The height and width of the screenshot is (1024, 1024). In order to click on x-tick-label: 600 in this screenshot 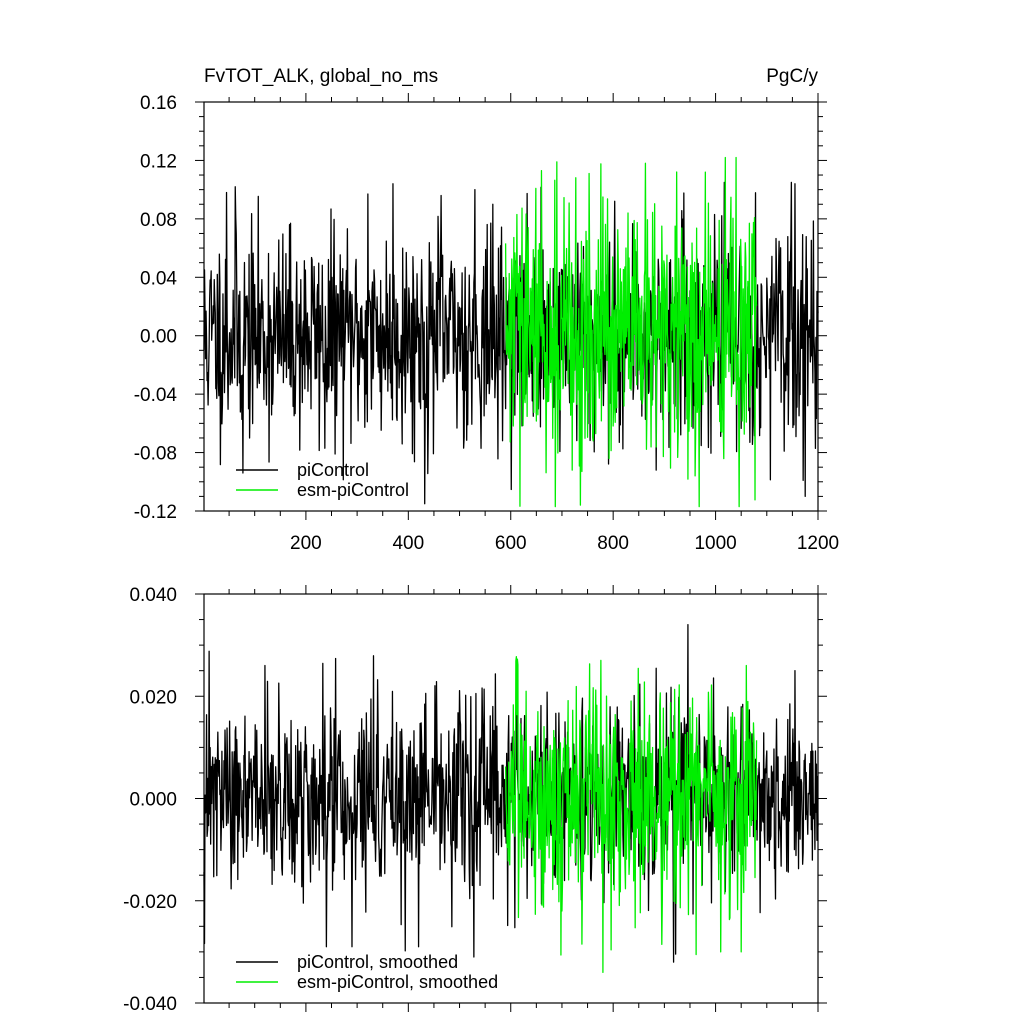, I will do `click(511, 543)`.